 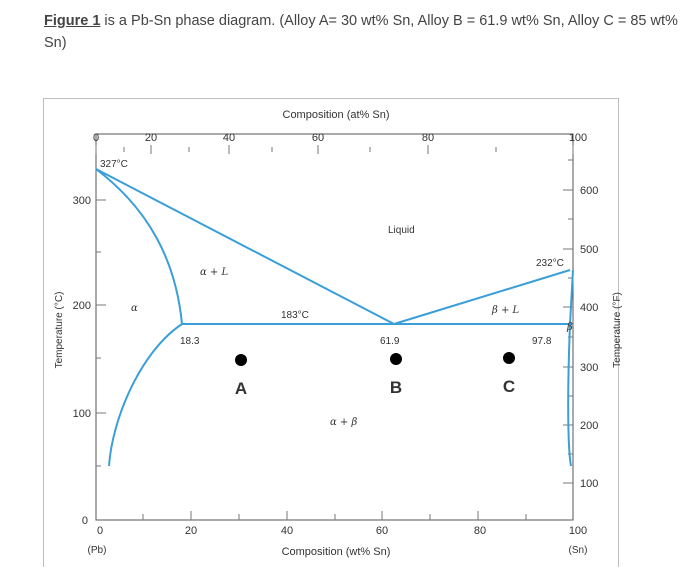 What do you see at coordinates (589, 191) in the screenshot?
I see `right-tick-label: 600` at bounding box center [589, 191].